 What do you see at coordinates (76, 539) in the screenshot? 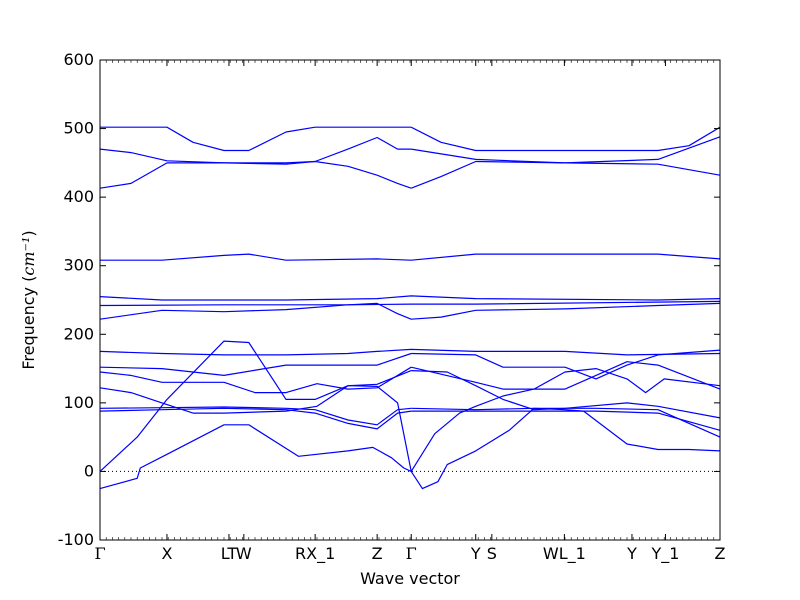
I see `y-tick-label: -100` at bounding box center [76, 539].